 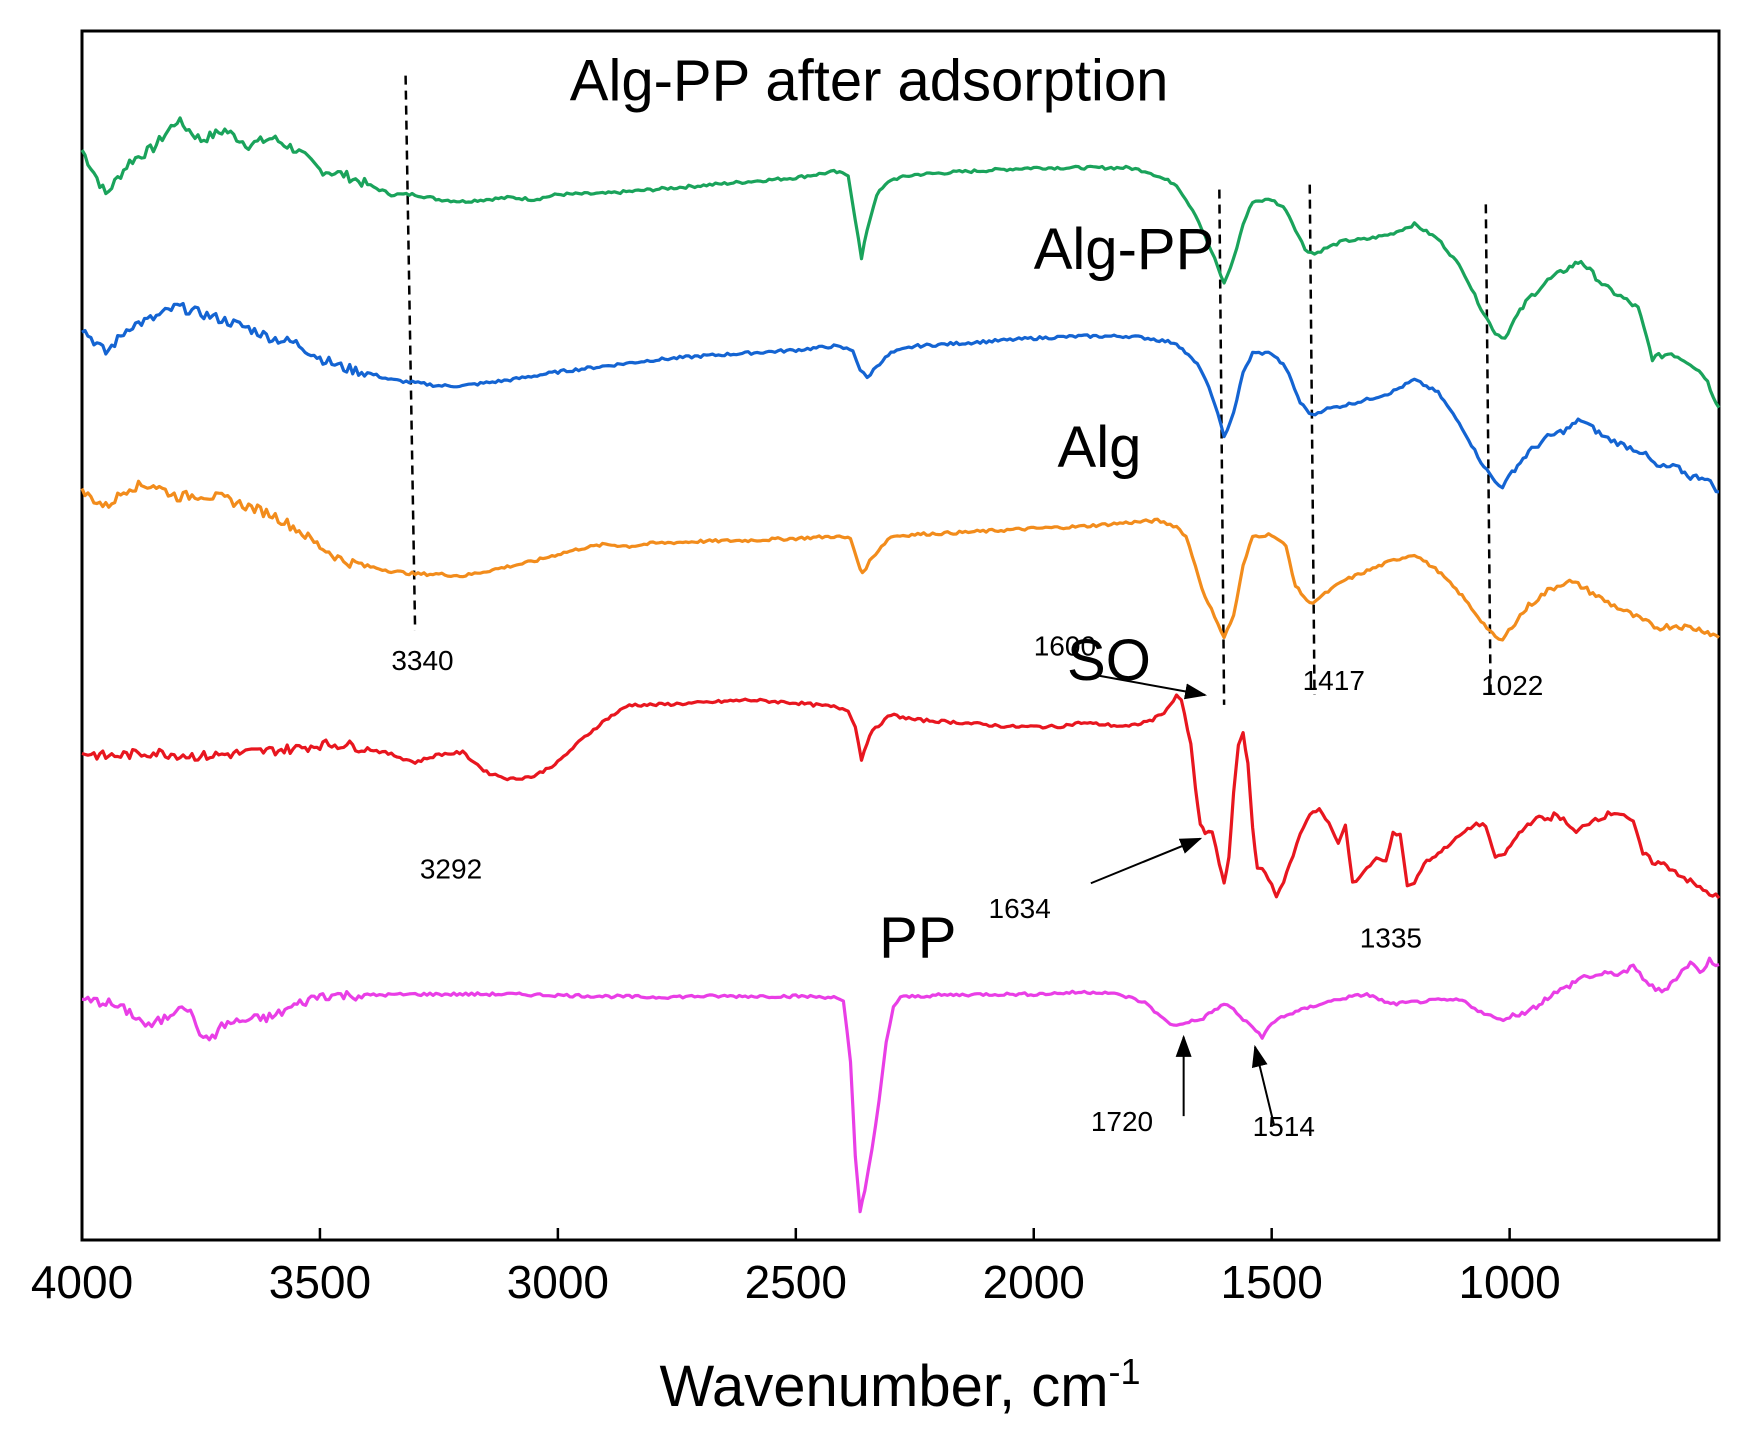 What do you see at coordinates (1334, 680) in the screenshot?
I see `peak-label-1417: 1417` at bounding box center [1334, 680].